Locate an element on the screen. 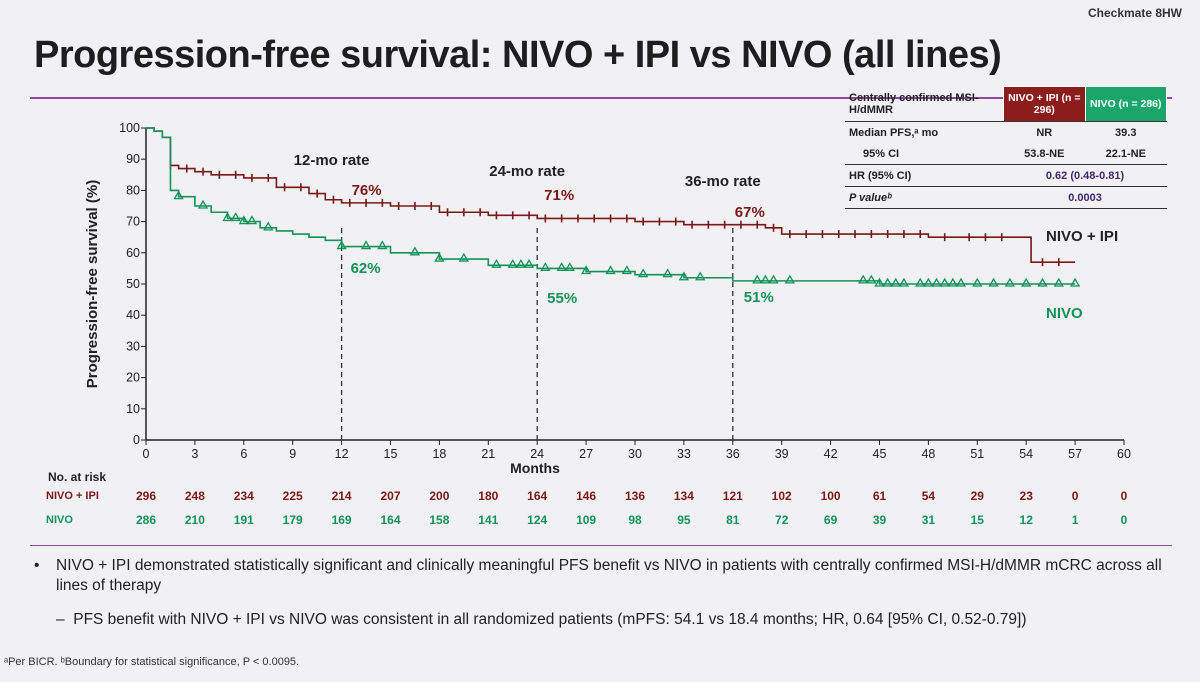 This screenshot has height=682, width=1200. landmark-lines is located at coordinates (537, 332).